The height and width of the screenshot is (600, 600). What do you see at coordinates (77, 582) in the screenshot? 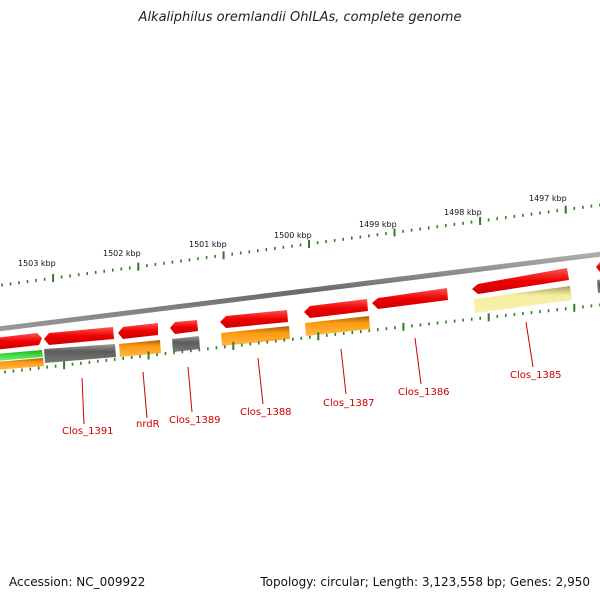
I see `accession-text: Accession: NC_009922` at bounding box center [77, 582].